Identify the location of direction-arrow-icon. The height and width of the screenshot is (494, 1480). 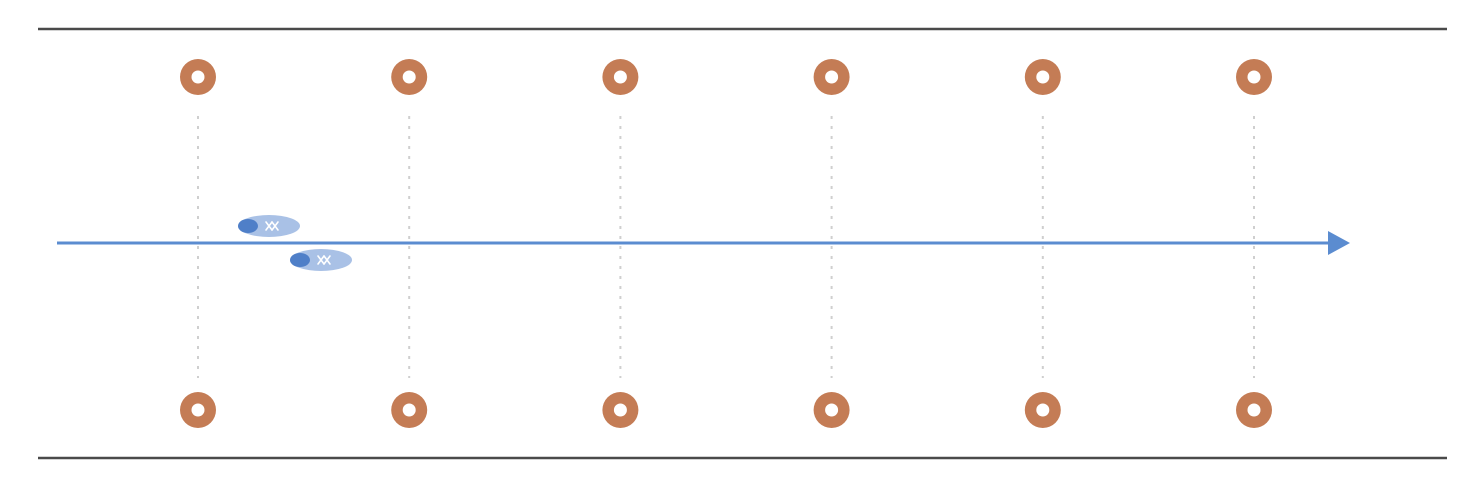
(1339, 243).